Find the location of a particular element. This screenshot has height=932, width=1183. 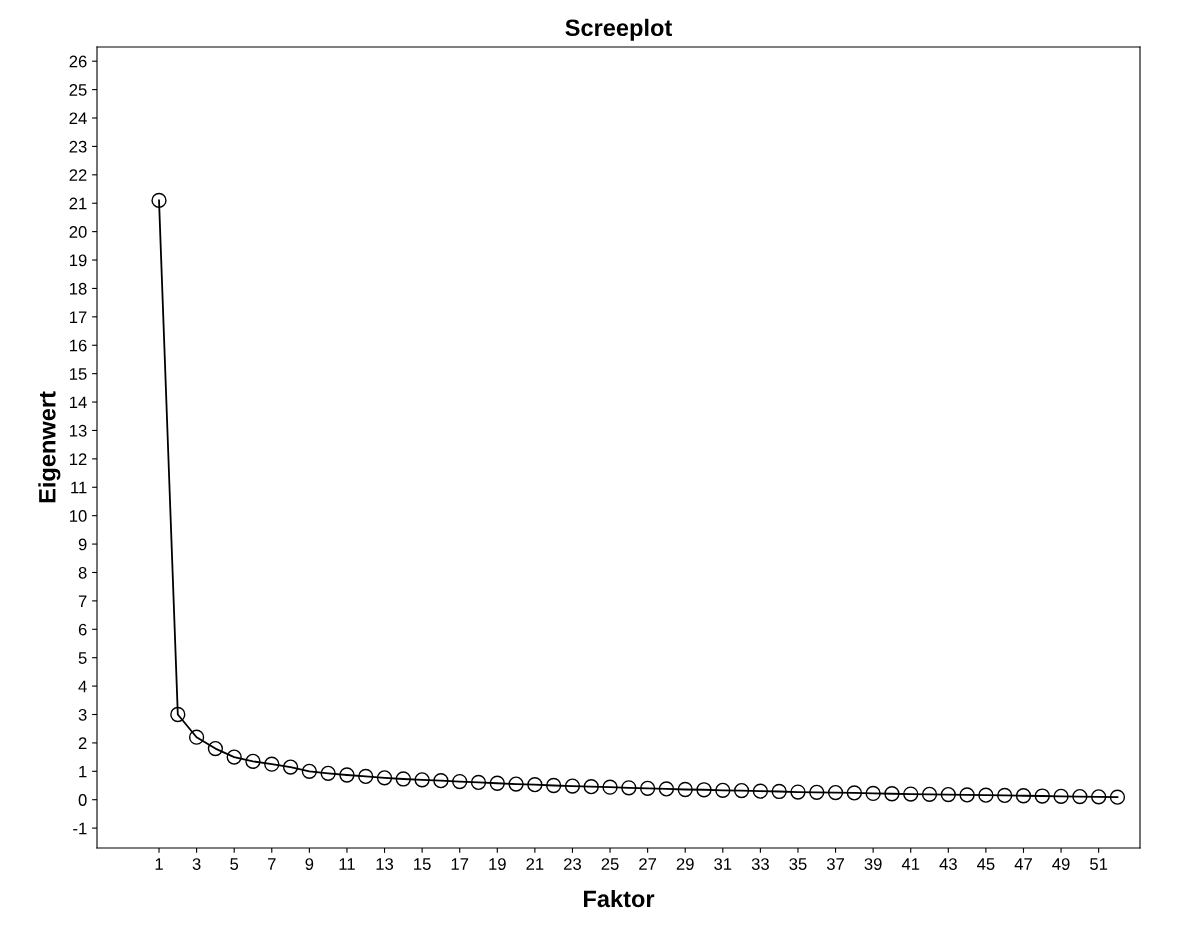

y-tick-label: 9 is located at coordinates (82, 544).